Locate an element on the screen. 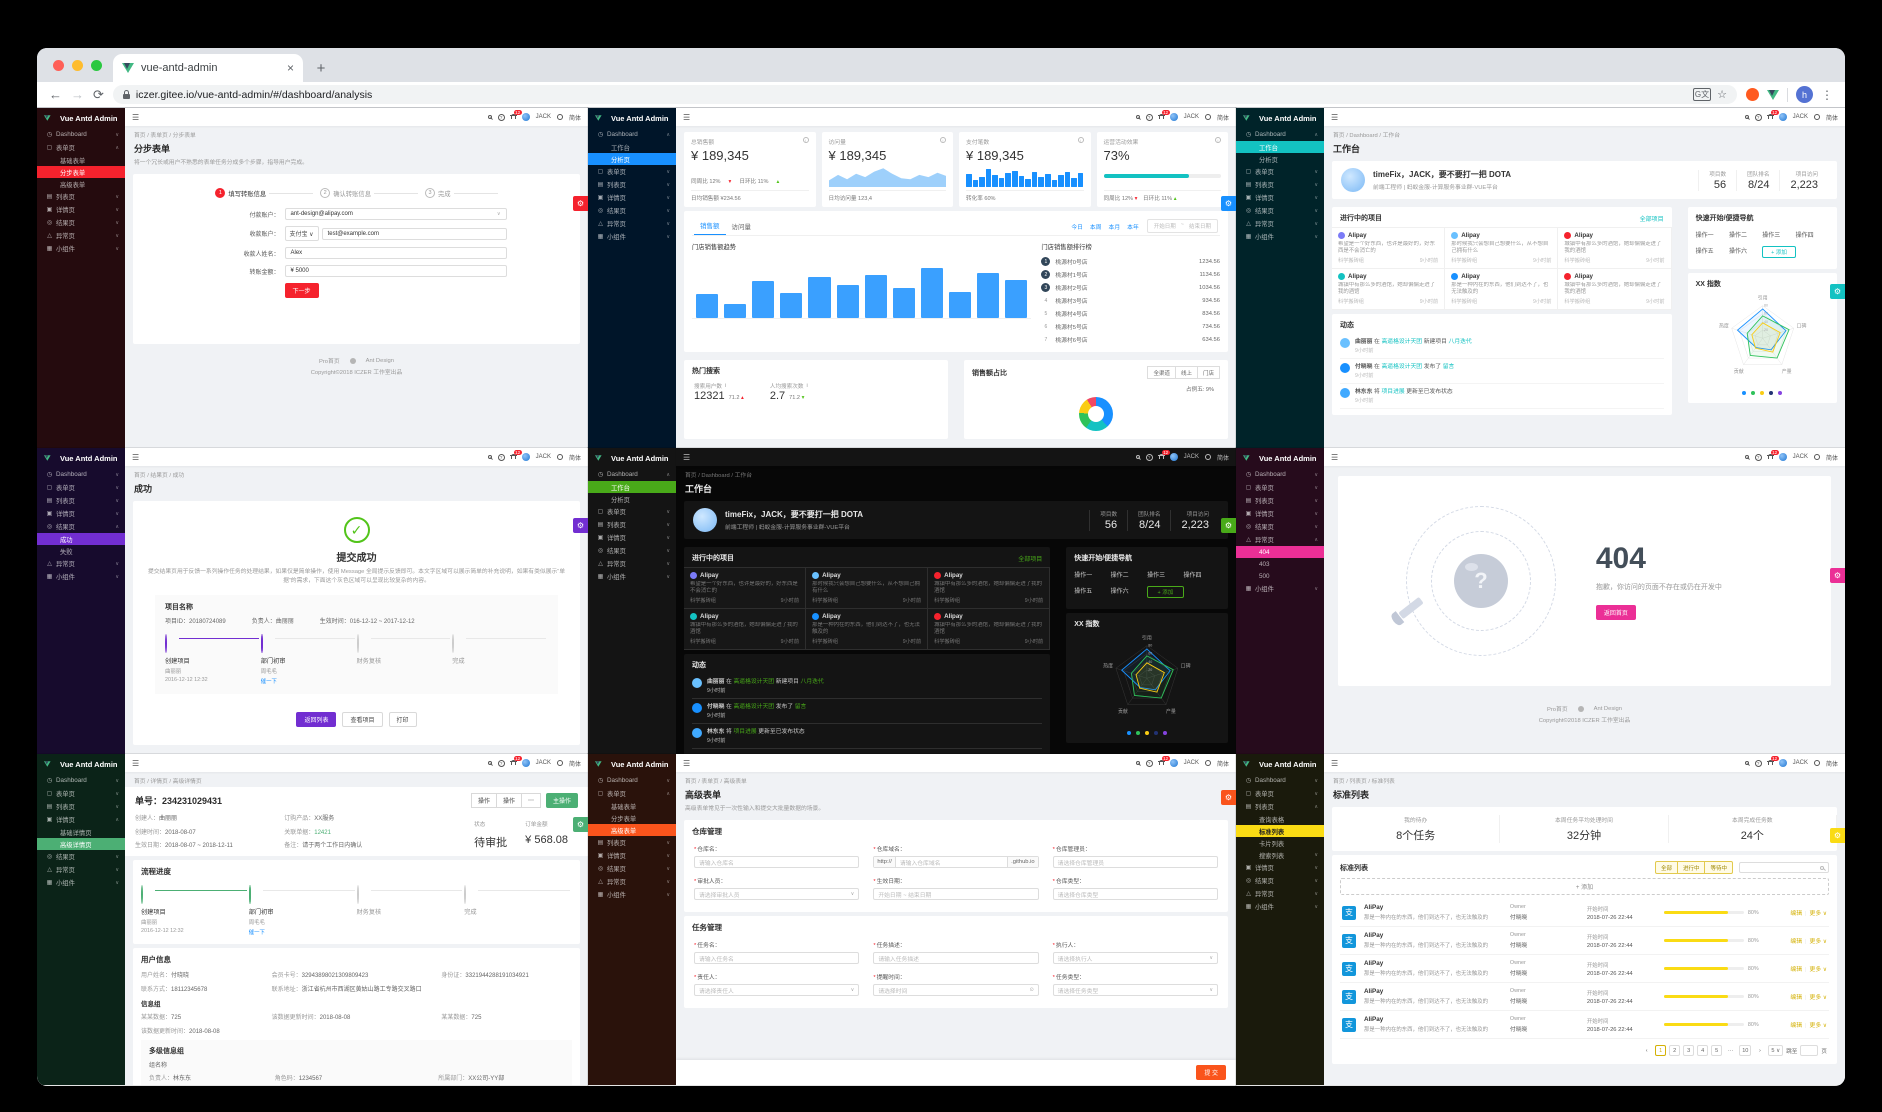  page-button: 2 is located at coordinates (1675, 1050).